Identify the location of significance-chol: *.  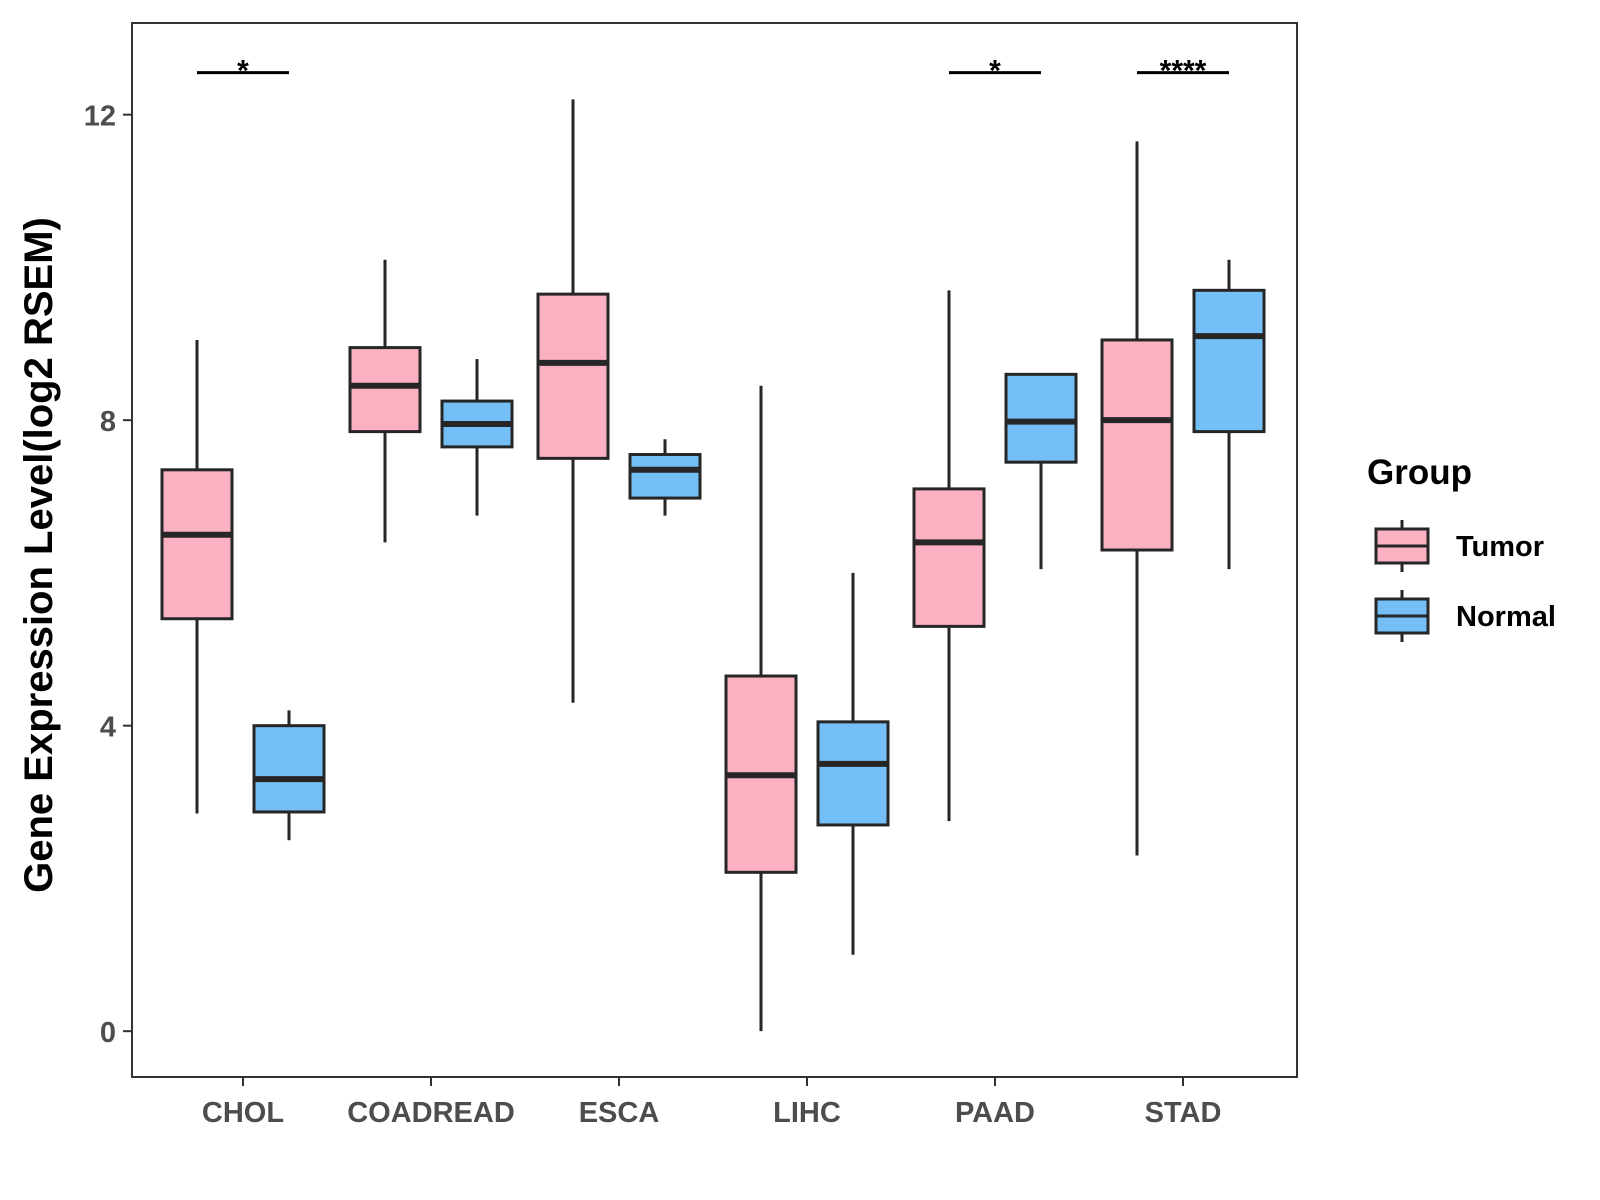
(243, 71).